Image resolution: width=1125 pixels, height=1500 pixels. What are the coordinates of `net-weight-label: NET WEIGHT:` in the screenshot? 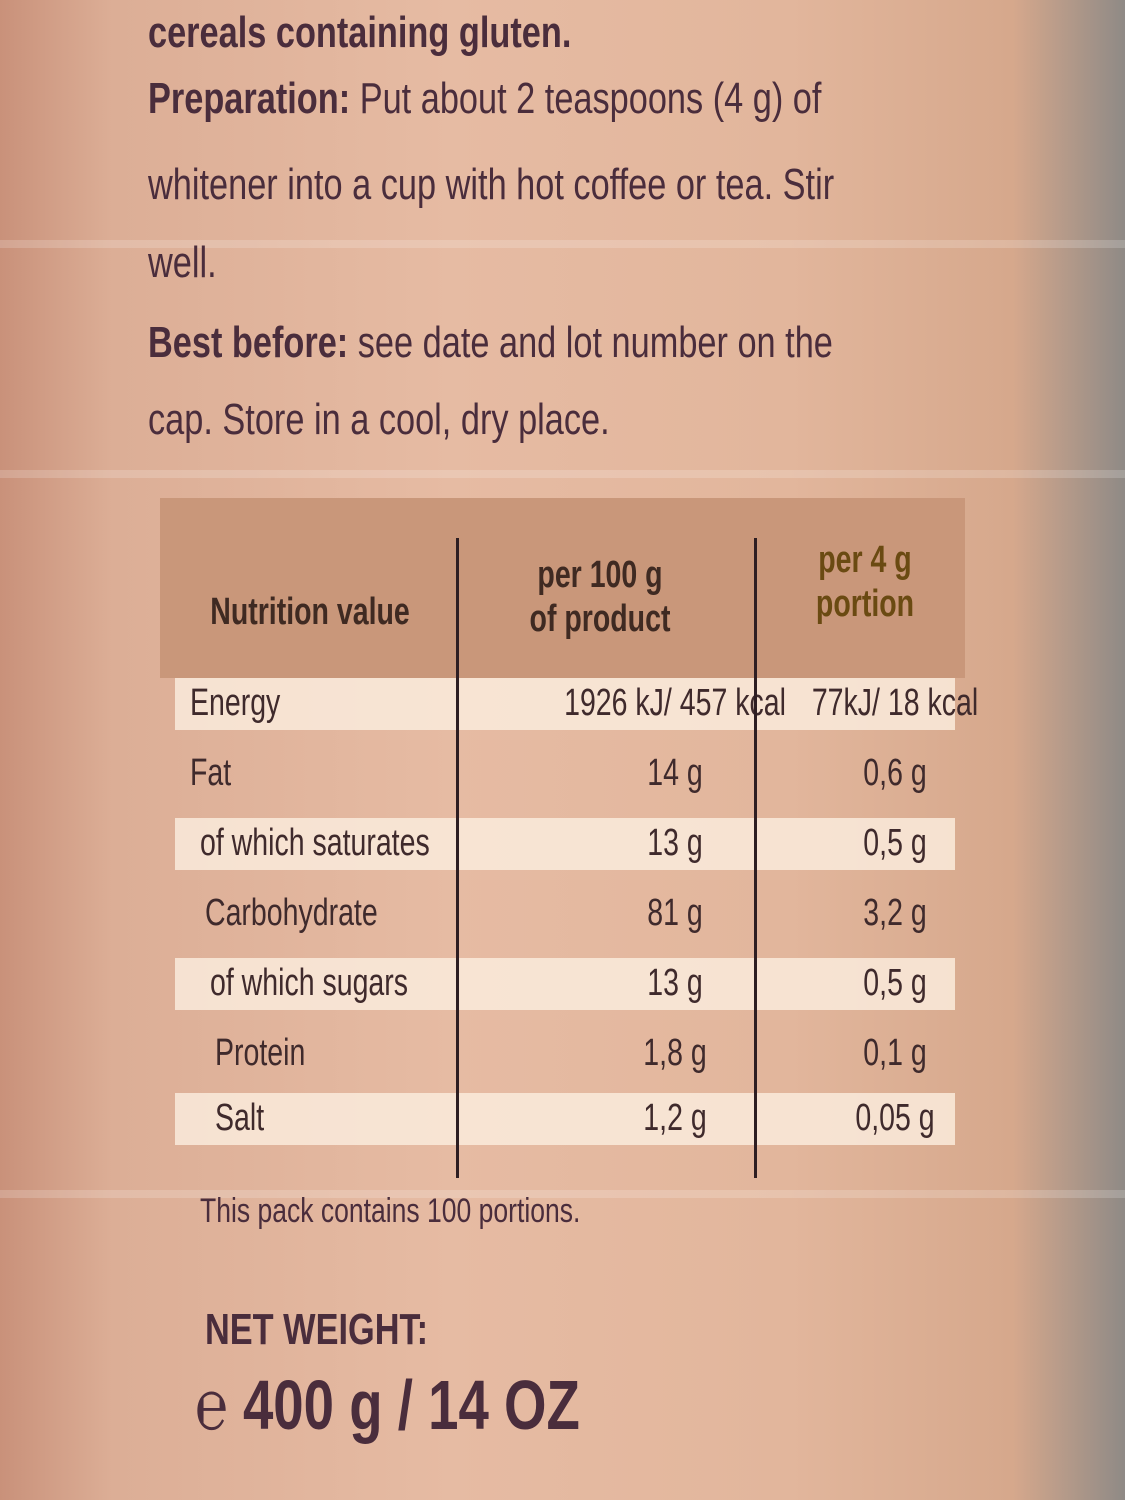 It's located at (317, 1329).